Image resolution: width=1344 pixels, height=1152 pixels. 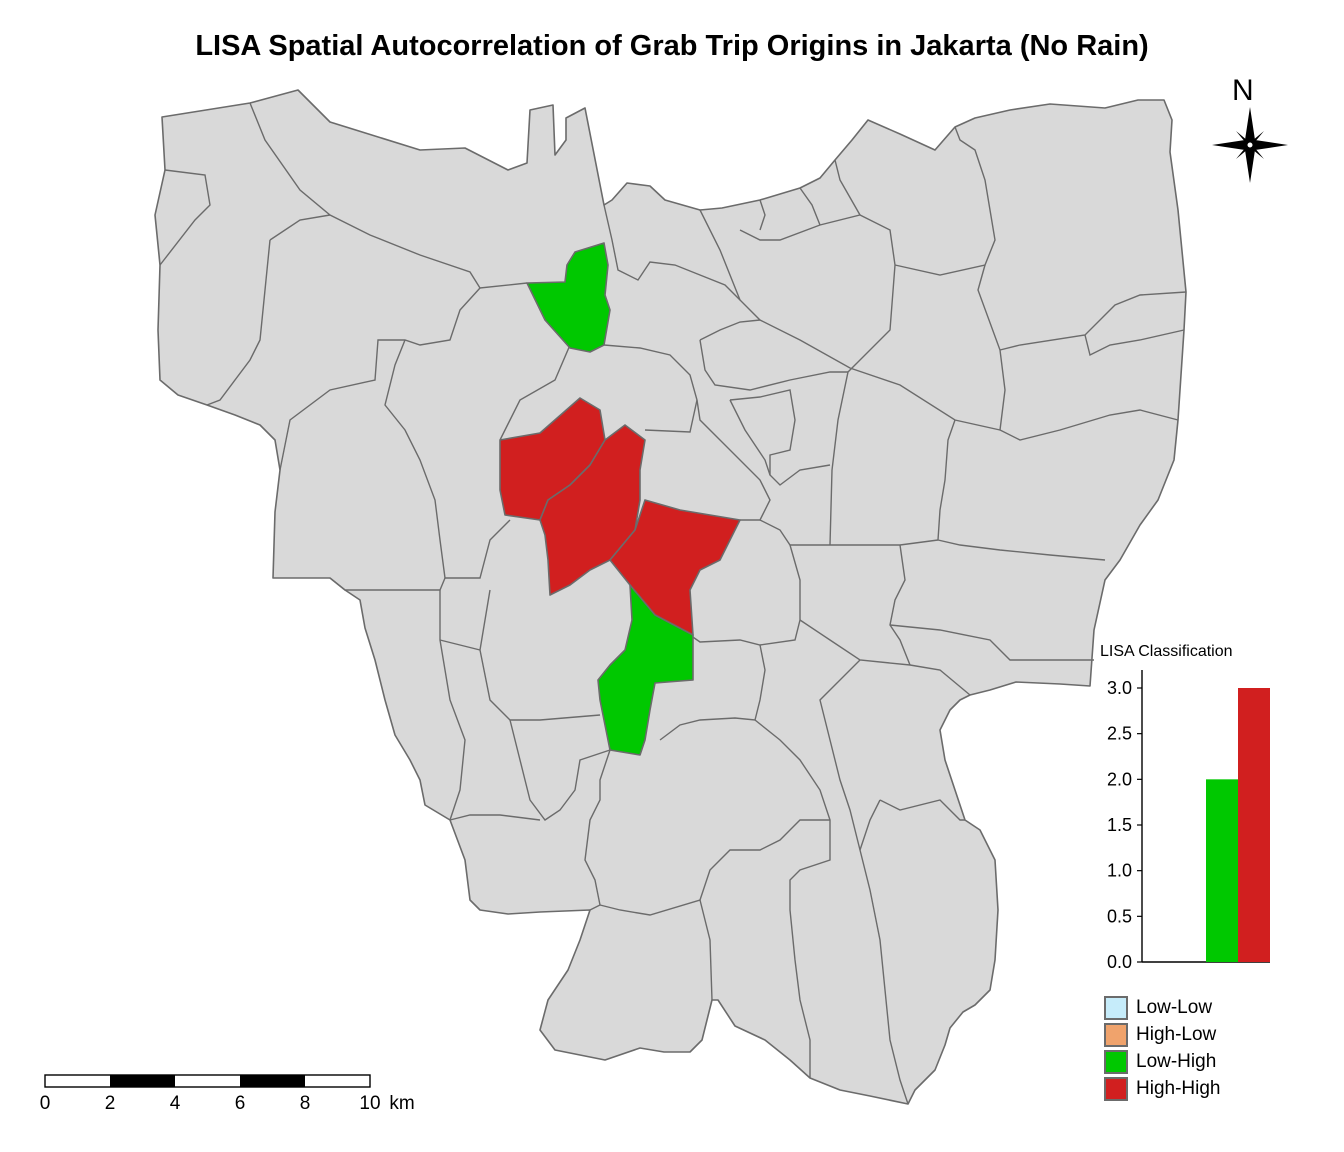 What do you see at coordinates (1176, 1061) in the screenshot?
I see `legend-label-low-high: Low-High` at bounding box center [1176, 1061].